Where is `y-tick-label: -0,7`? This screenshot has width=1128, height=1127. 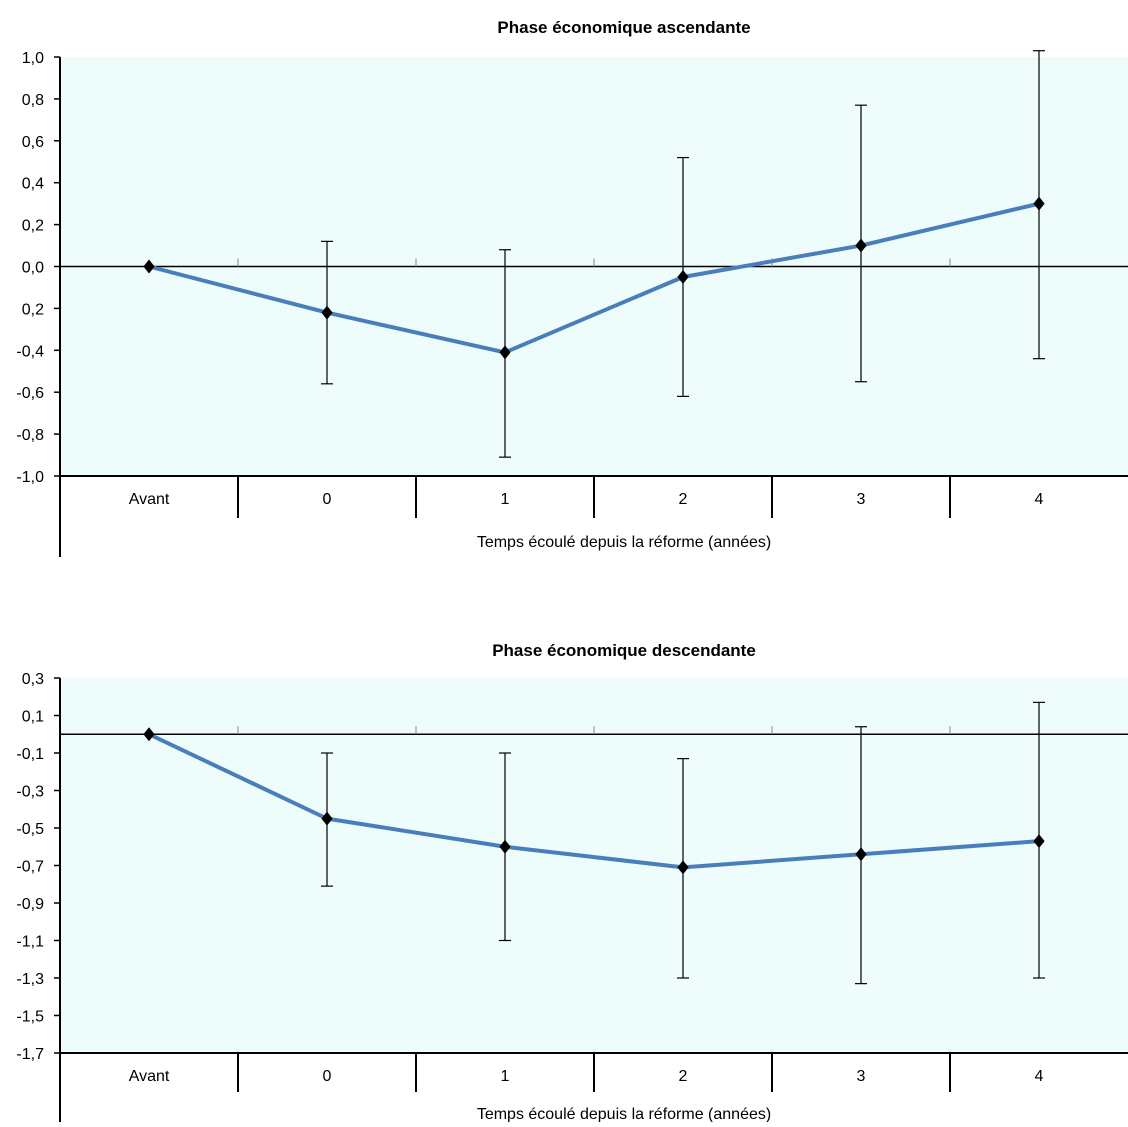 y-tick-label: -0,7 is located at coordinates (30, 867).